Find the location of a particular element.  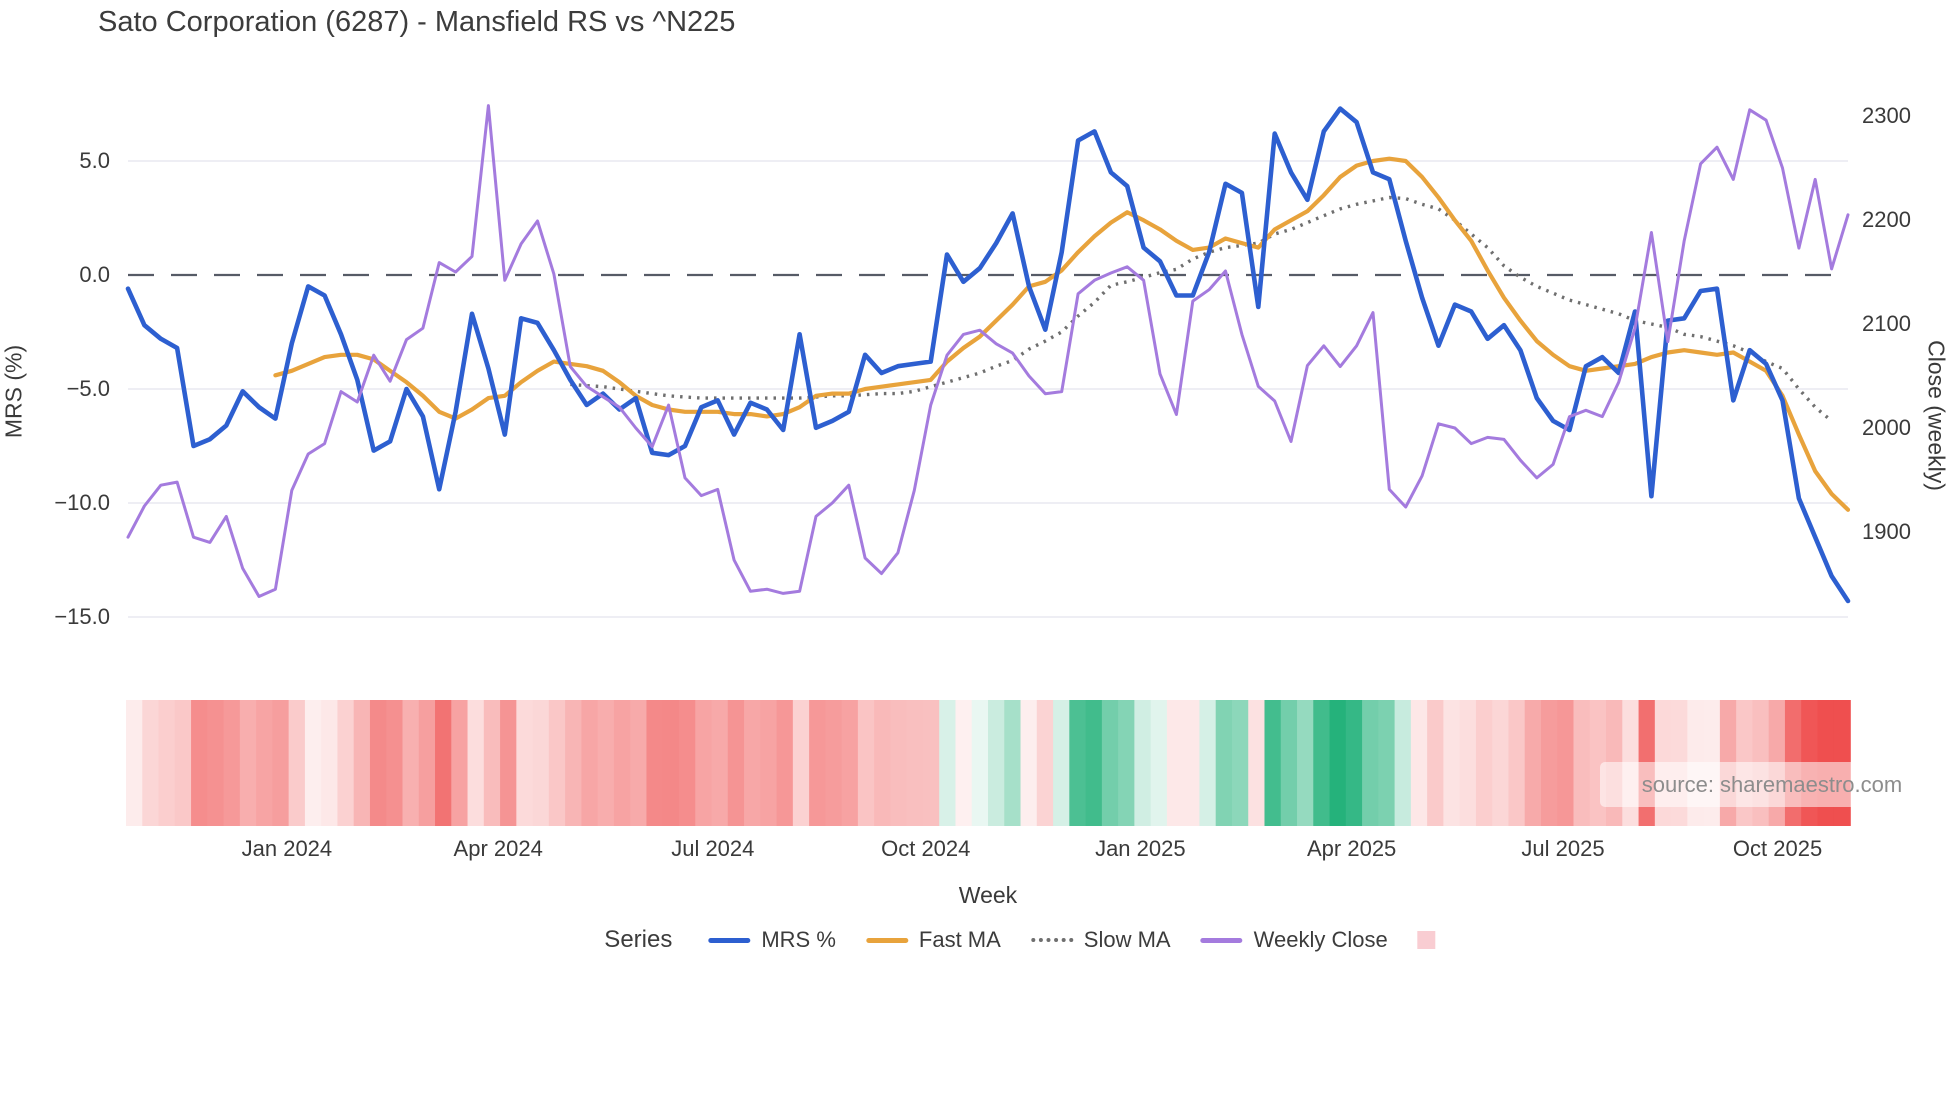

legend-item-slow-ma: Slow MA is located at coordinates (1100, 940).